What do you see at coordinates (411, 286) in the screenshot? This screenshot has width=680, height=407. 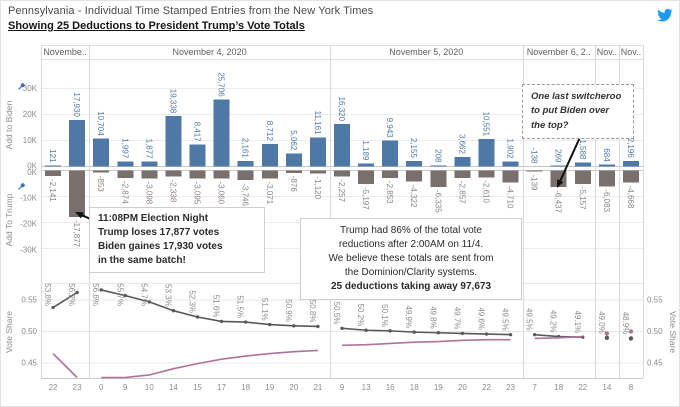 I see `annotation-line-bold: 25 deductions taking away 97,673` at bounding box center [411, 286].